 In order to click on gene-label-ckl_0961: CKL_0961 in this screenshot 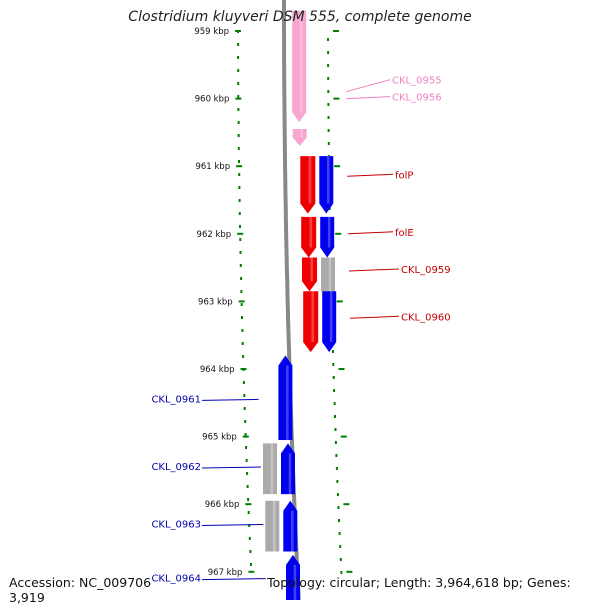, I will do `click(176, 399)`.